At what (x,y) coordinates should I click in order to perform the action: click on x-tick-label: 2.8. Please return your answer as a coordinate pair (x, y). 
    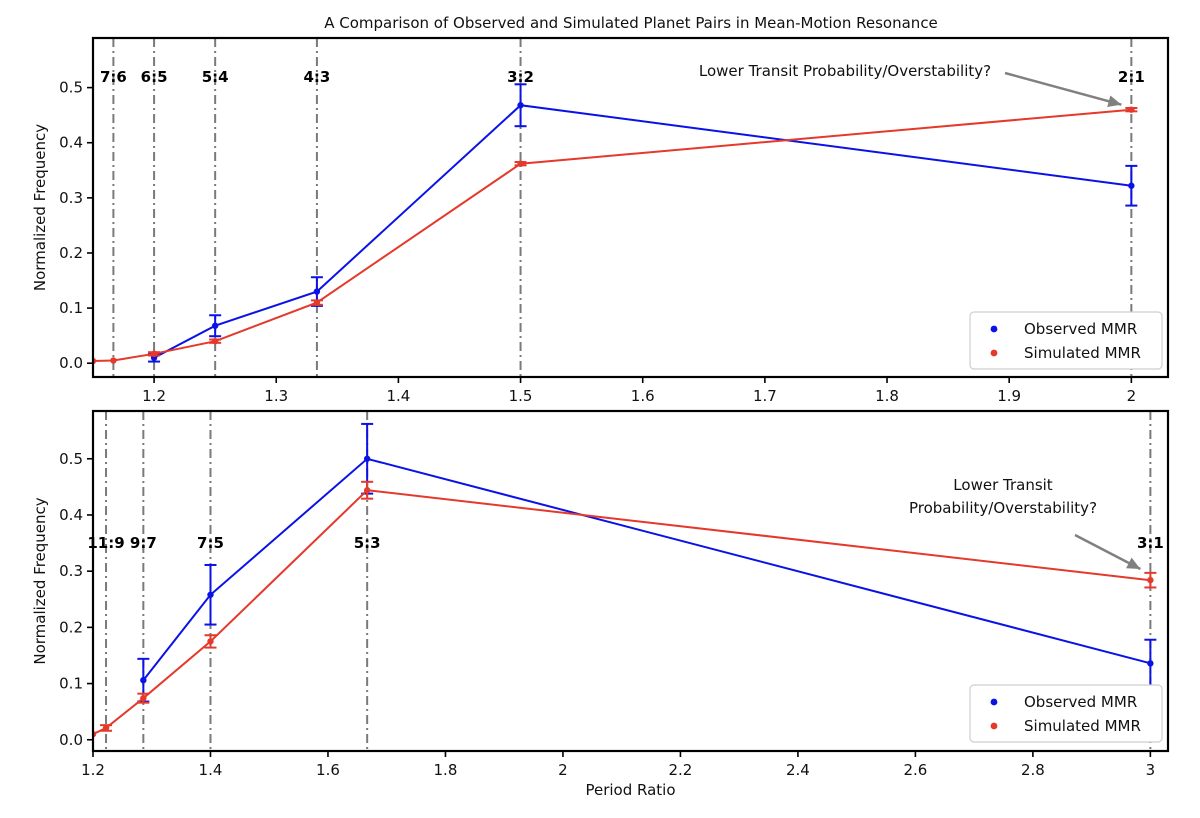
    Looking at the image, I should click on (1033, 770).